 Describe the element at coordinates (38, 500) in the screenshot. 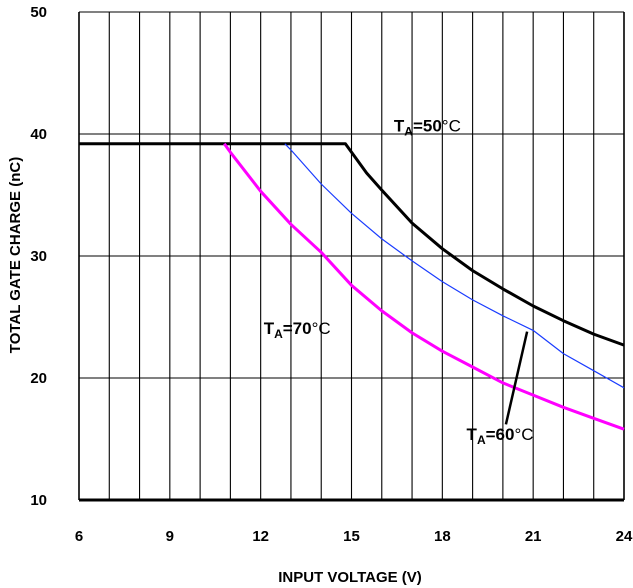

I see `y-tick-label: 10` at that location.